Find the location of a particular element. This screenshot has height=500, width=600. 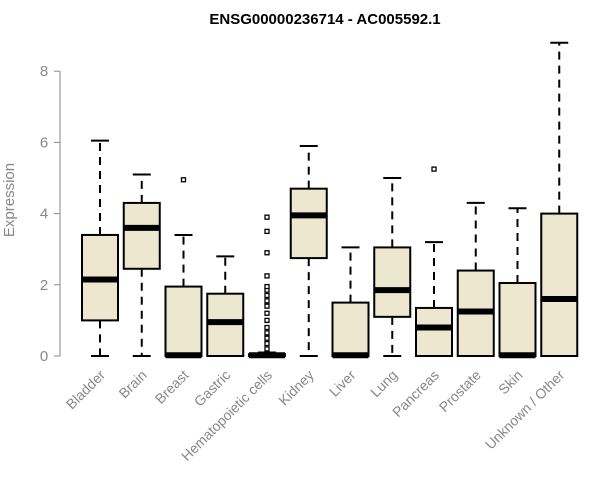

y-axis: 0 2 4 6 8 is located at coordinates (50, 214).